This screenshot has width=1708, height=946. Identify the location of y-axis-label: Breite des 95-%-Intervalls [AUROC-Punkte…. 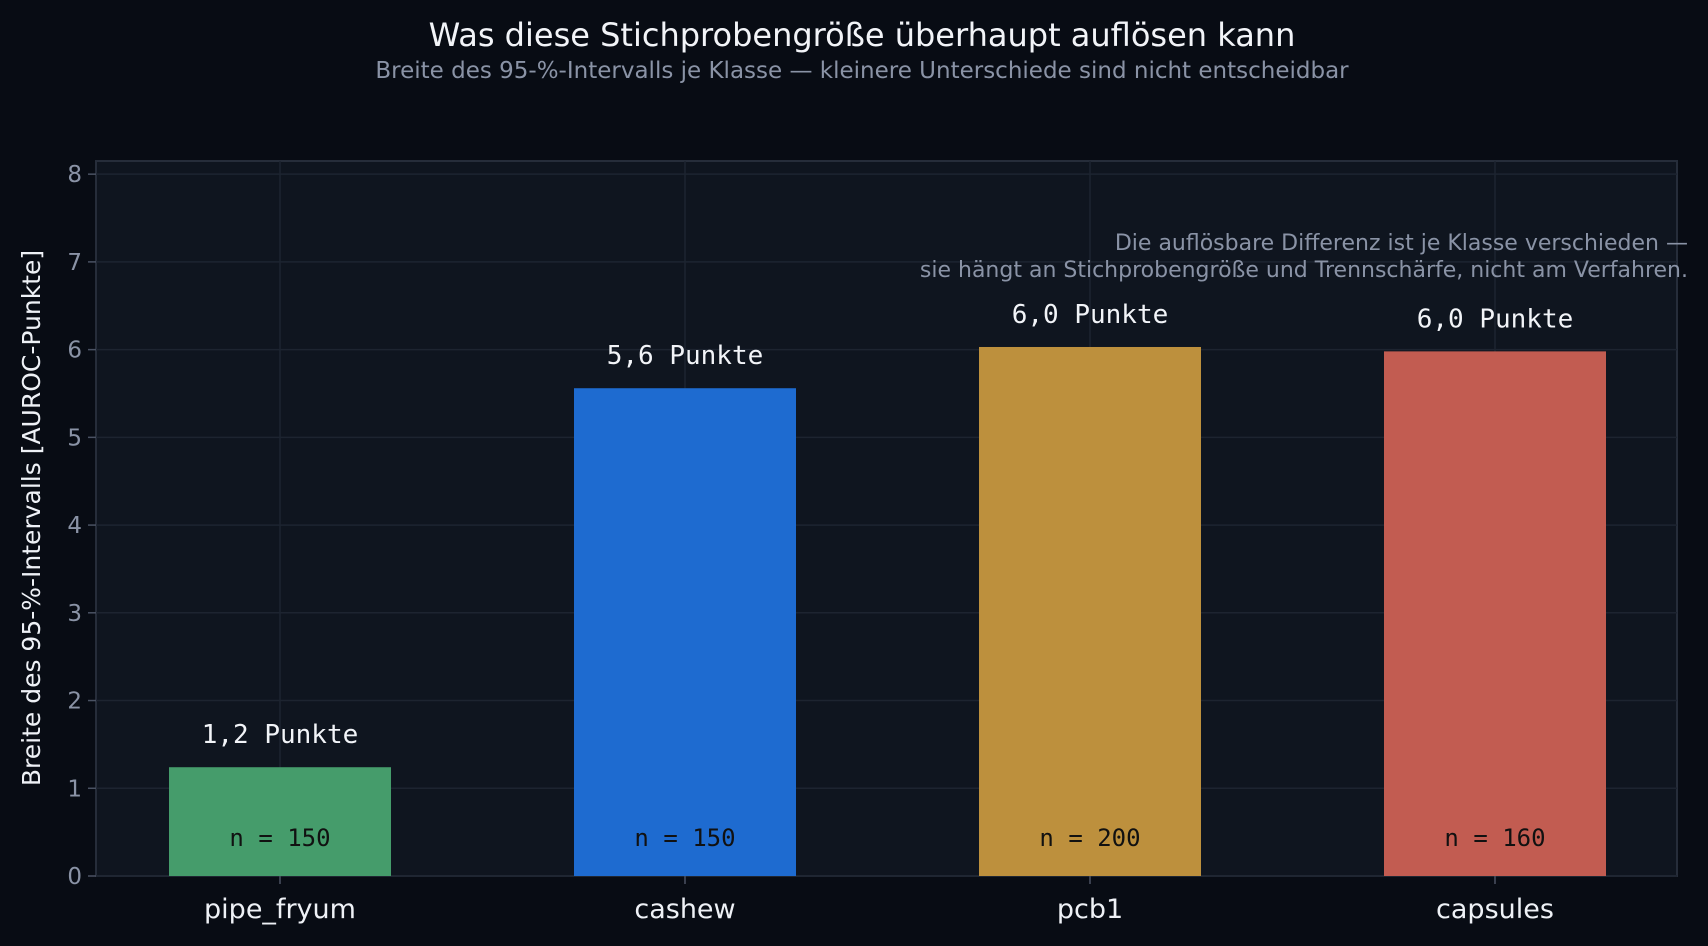
(31, 518).